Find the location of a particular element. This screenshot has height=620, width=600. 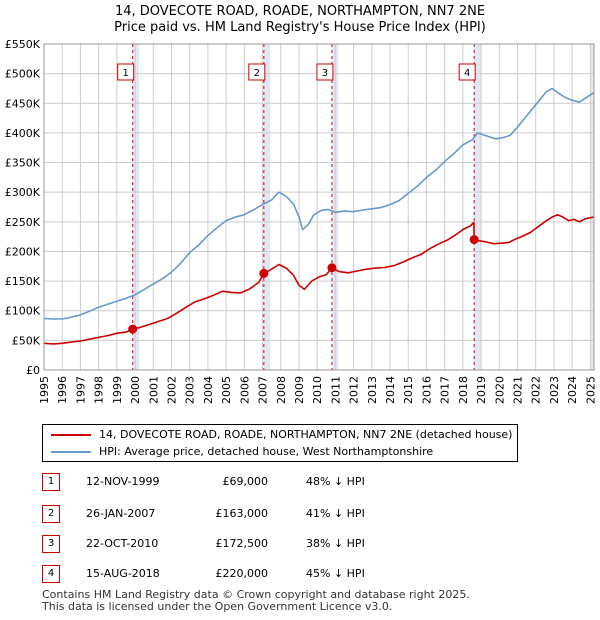

x-tick-label: 1999 is located at coordinates (117, 390).